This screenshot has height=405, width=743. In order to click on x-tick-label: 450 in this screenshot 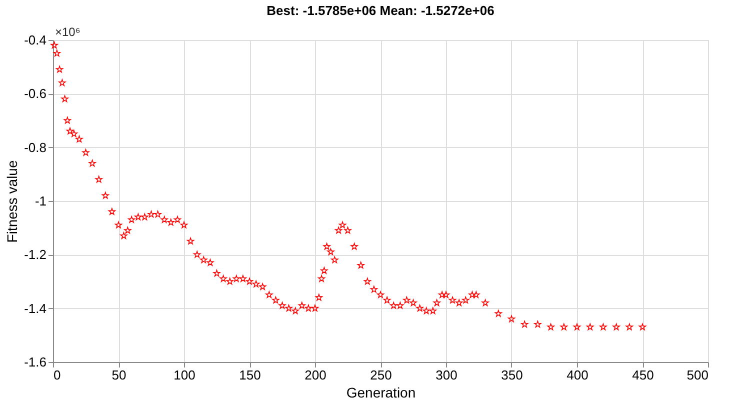, I will do `click(643, 375)`.